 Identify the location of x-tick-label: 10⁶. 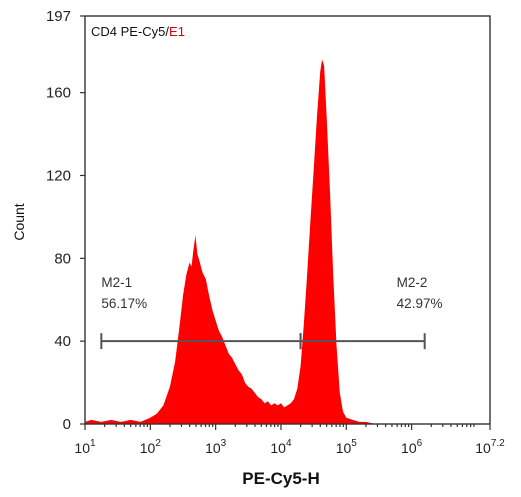
(412, 447).